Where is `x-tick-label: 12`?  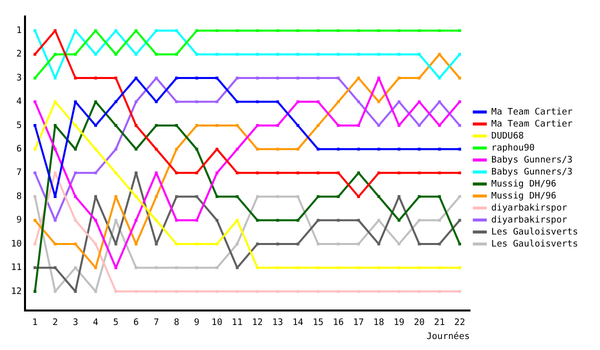 x-tick-label: 12 is located at coordinates (257, 323).